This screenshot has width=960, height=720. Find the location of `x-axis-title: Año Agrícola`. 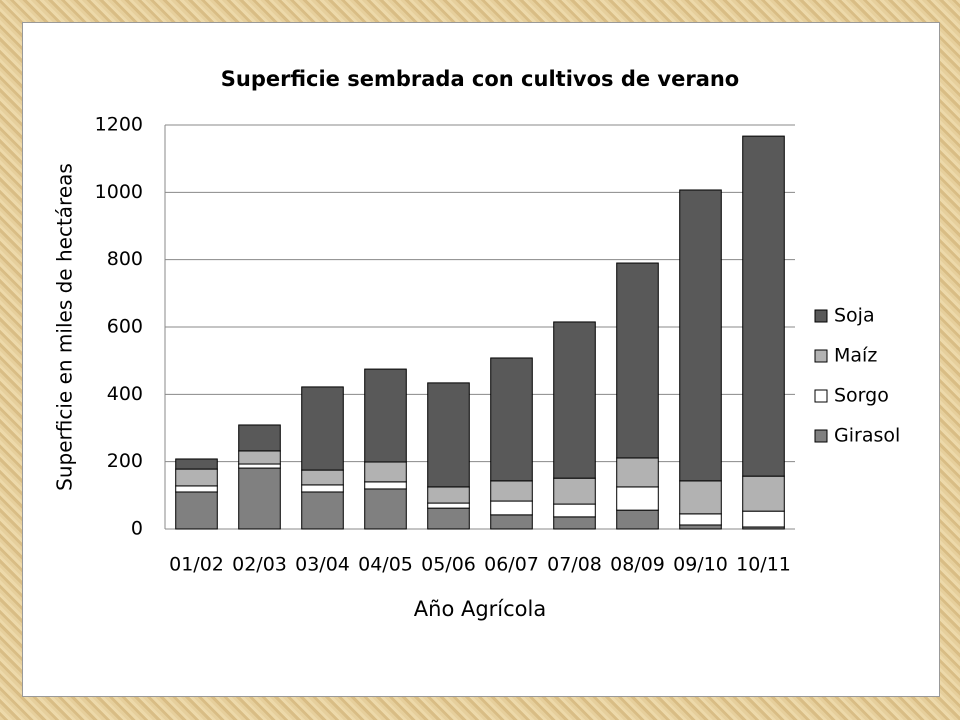

x-axis-title: Año Agrícola is located at coordinates (480, 609).